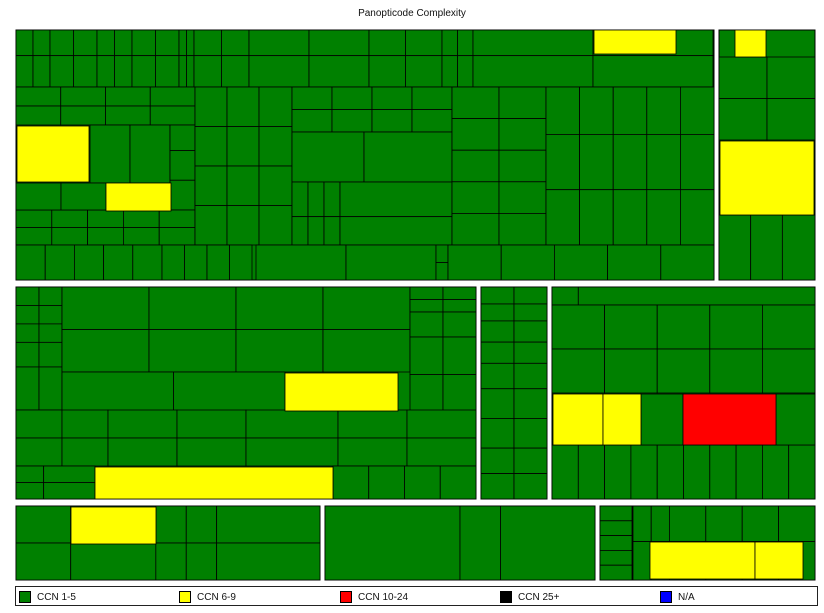 The image size is (824, 613). Describe the element at coordinates (677, 597) in the screenshot. I see `legend-item-na: N/A` at that location.